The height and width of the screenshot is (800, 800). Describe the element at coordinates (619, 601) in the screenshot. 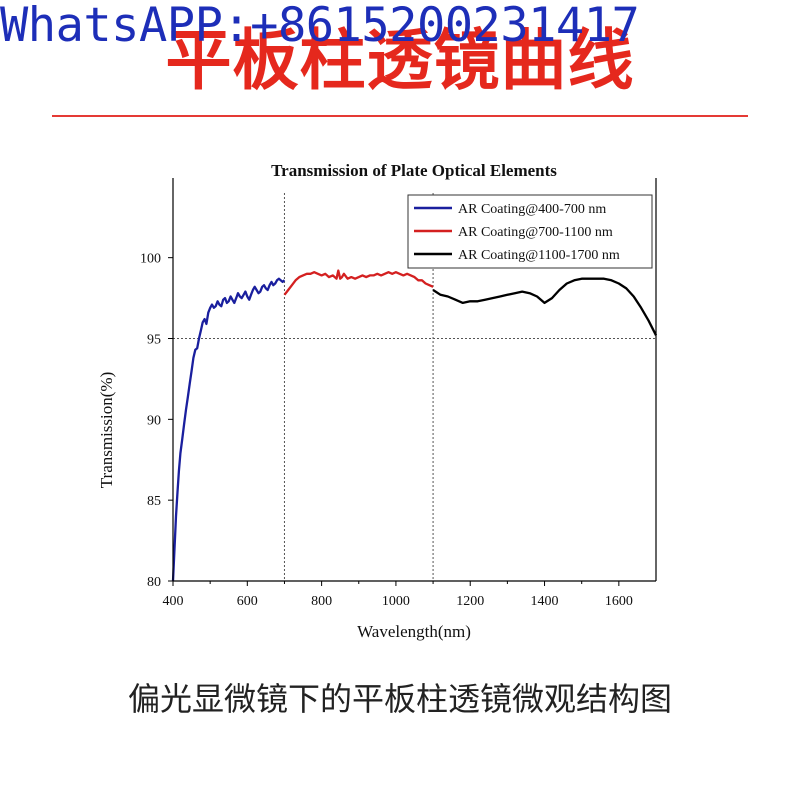

I see `x-tick-label-1600: 1600` at that location.